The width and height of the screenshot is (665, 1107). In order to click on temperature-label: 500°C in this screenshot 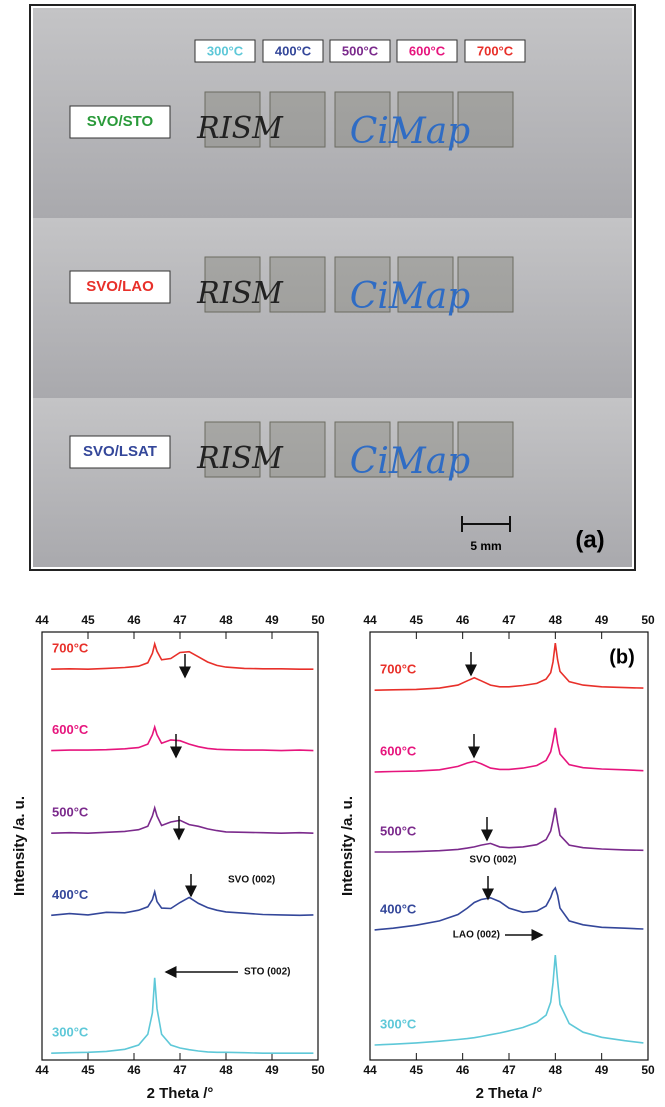, I will do `click(360, 50)`.